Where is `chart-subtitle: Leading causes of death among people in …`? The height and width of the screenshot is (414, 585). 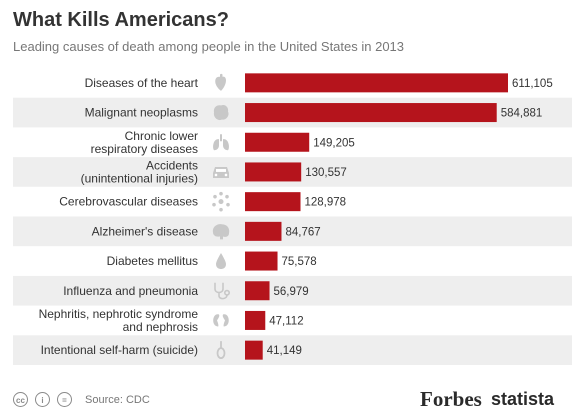
chart-subtitle: Leading causes of death among people in … is located at coordinates (209, 46).